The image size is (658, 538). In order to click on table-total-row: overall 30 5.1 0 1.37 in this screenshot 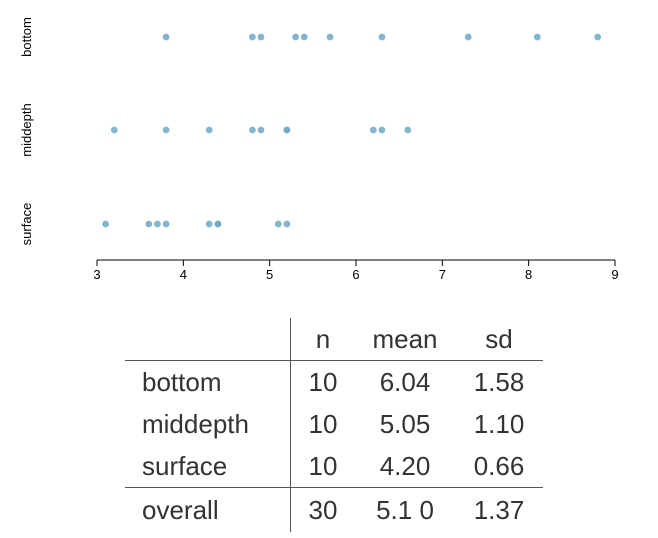, I will do `click(334, 509)`.